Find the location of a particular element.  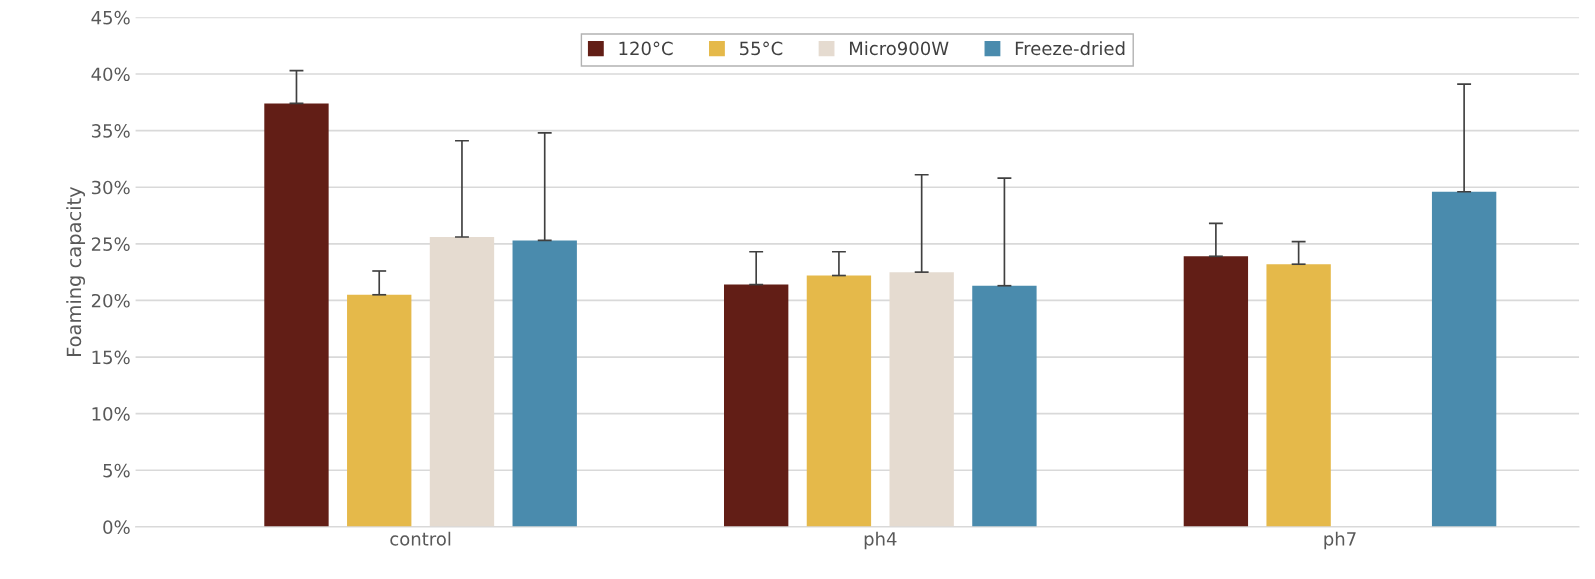

y-tick-label: 20% is located at coordinates (110, 300).